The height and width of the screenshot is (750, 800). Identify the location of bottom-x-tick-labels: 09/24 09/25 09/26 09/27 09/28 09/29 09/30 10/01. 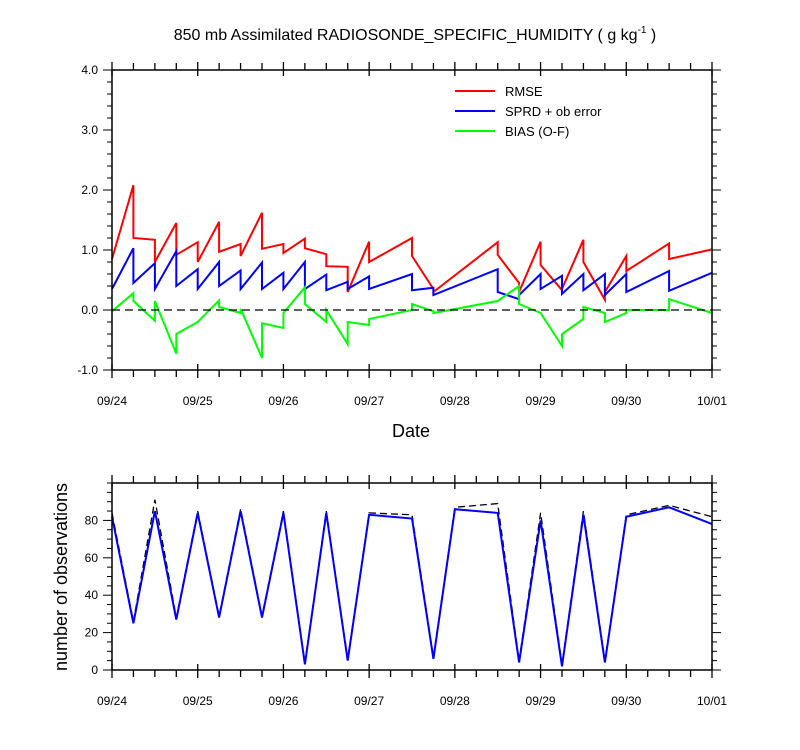
(412, 701).